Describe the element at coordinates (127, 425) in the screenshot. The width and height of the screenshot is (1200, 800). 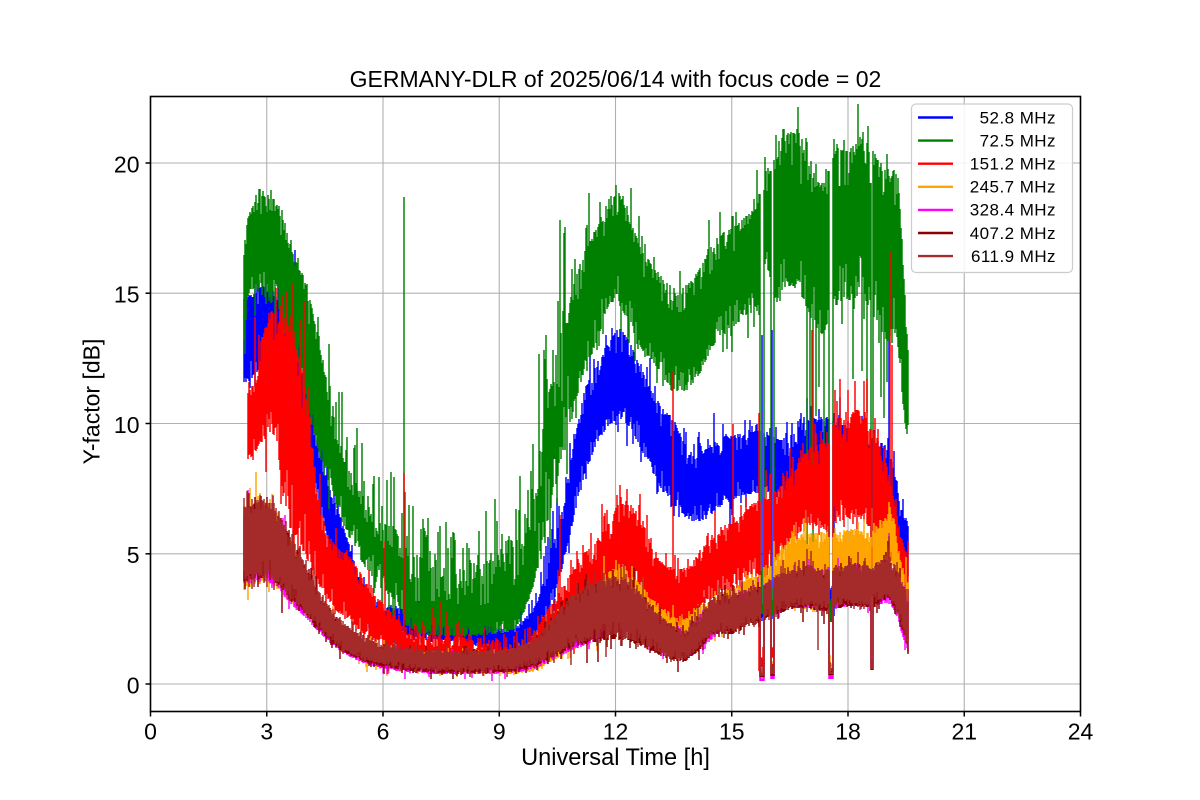
I see `svg-text: 10` at that location.